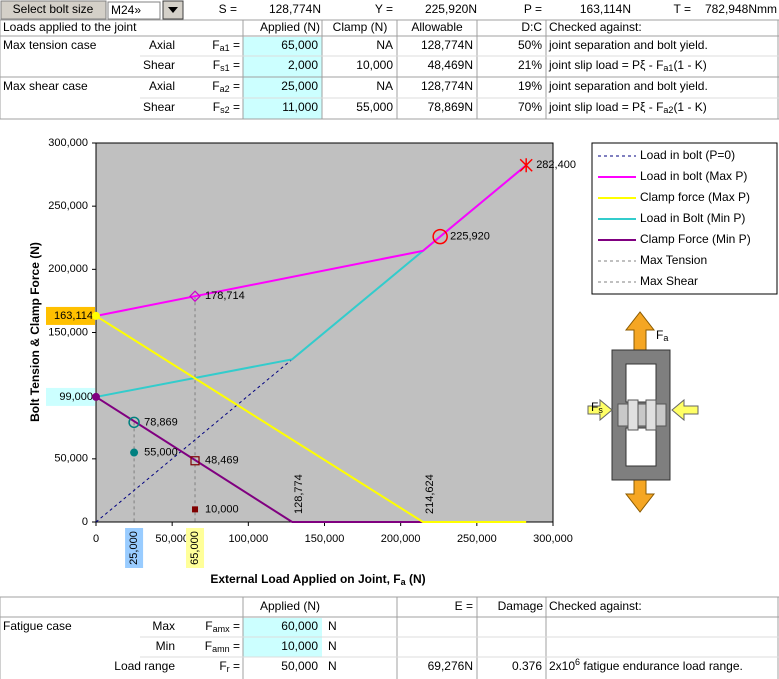 This screenshot has height=679, width=779. I want to click on size-dropdown, so click(134, 10).